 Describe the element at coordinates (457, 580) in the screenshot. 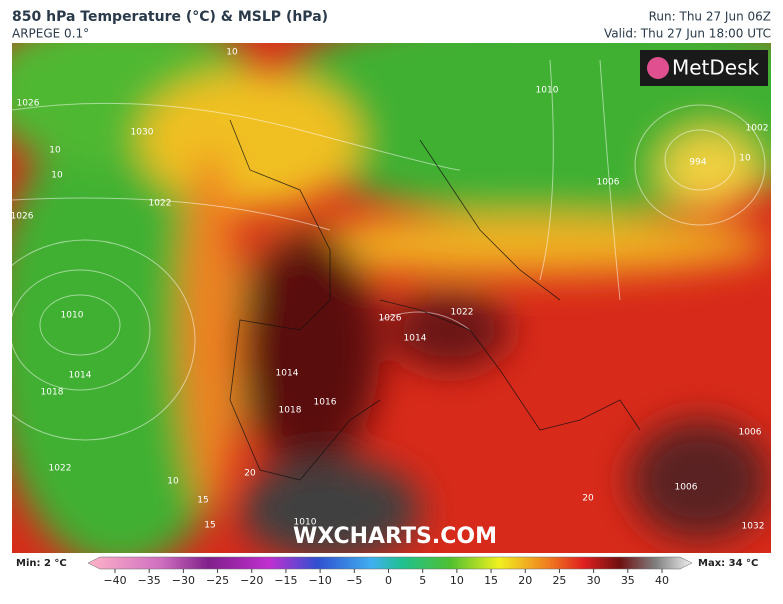

I see `colorbar-tick-label: 10` at that location.